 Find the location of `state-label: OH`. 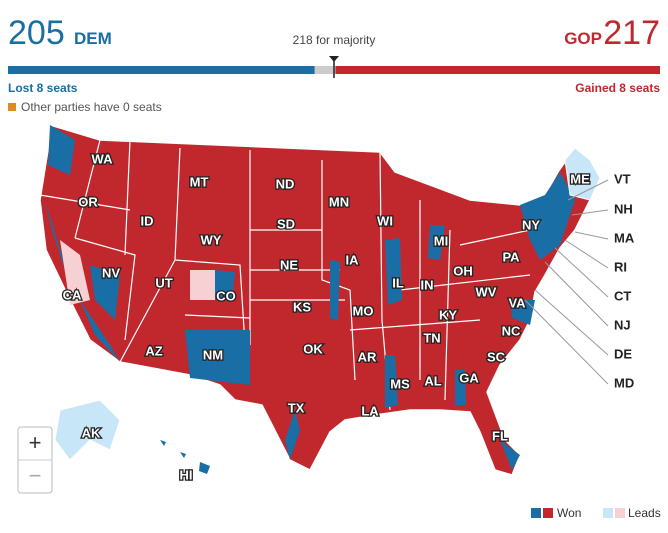

state-label: OH is located at coordinates (463, 270).